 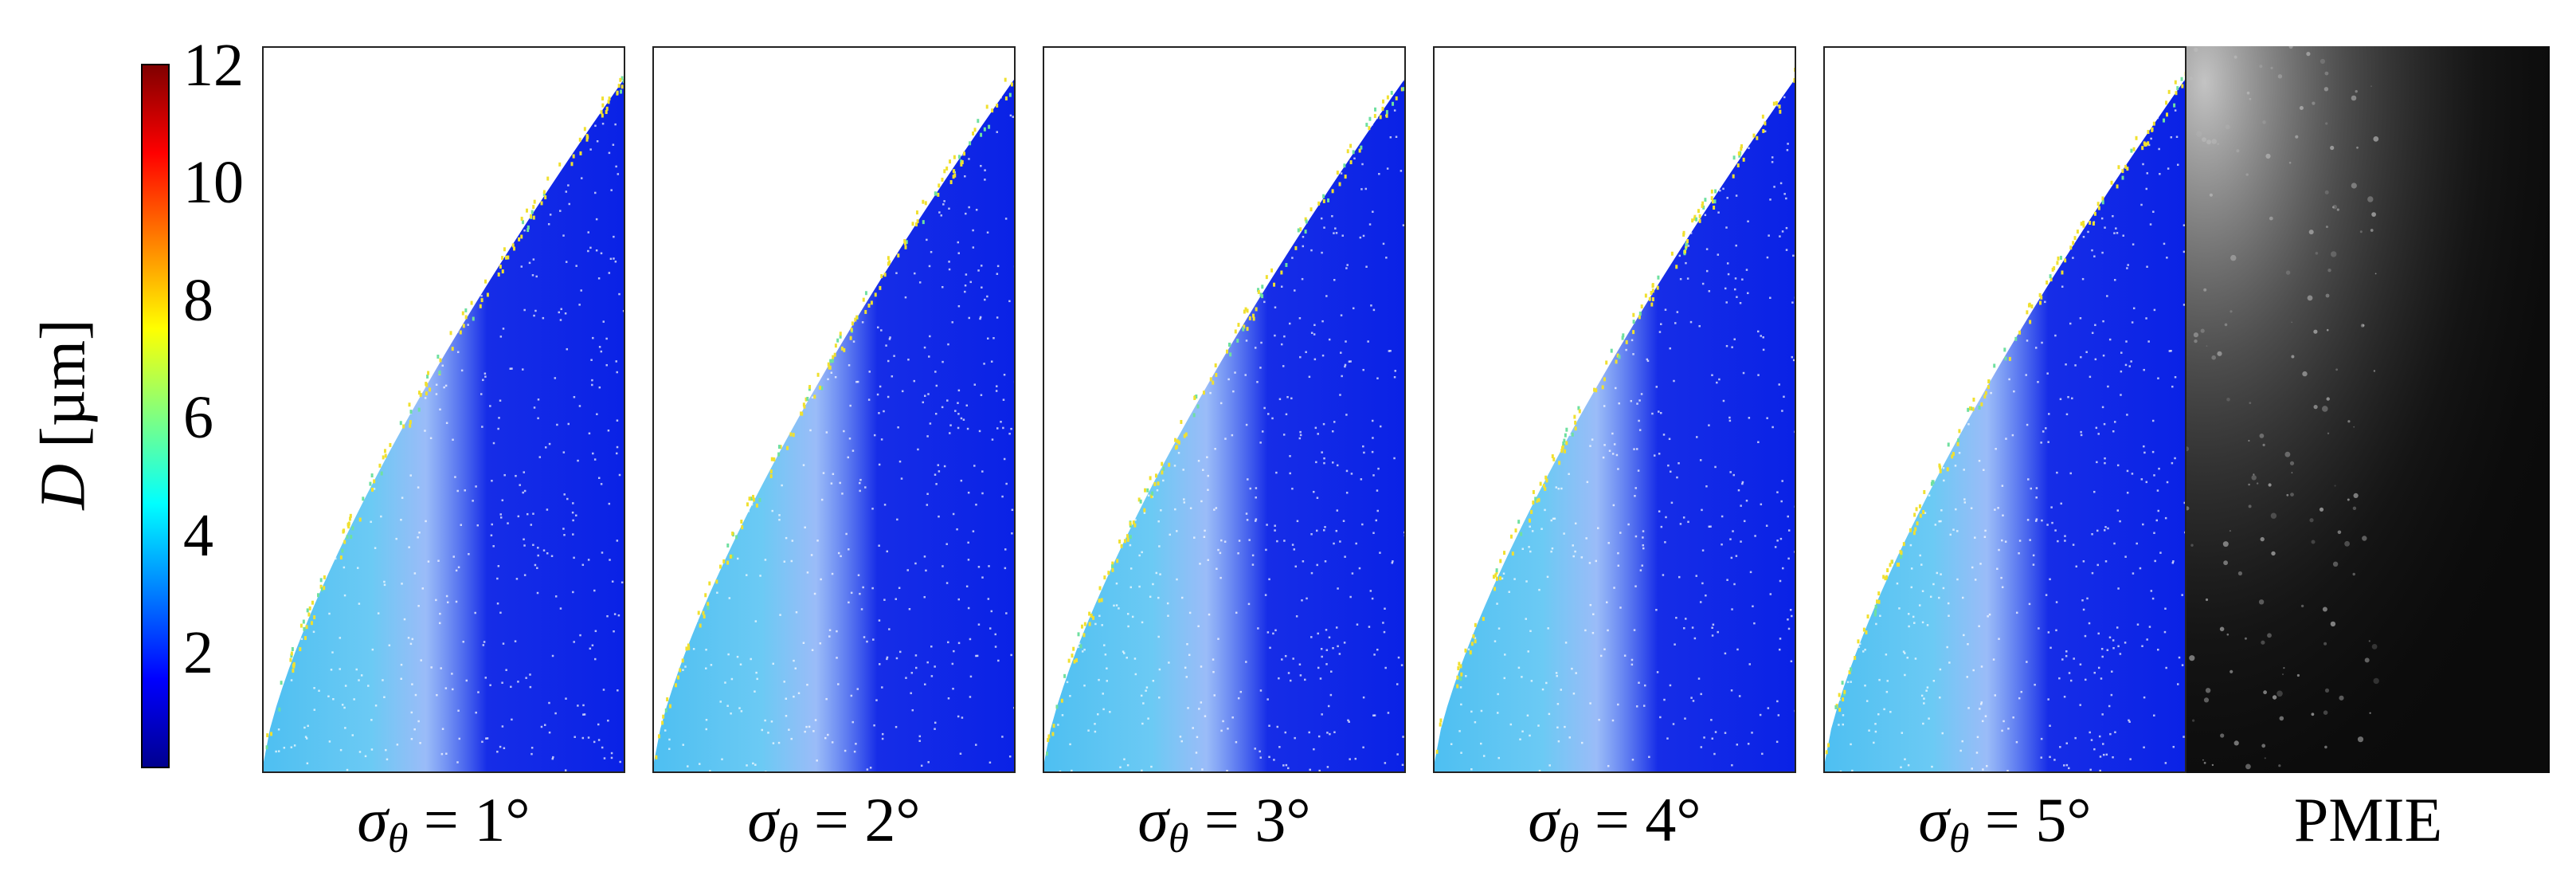 I want to click on panel-caption-3: σθ = 3°, so click(x=1224, y=823).